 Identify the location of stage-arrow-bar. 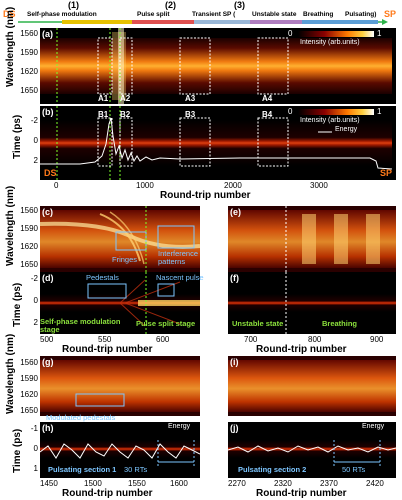
(203, 22).